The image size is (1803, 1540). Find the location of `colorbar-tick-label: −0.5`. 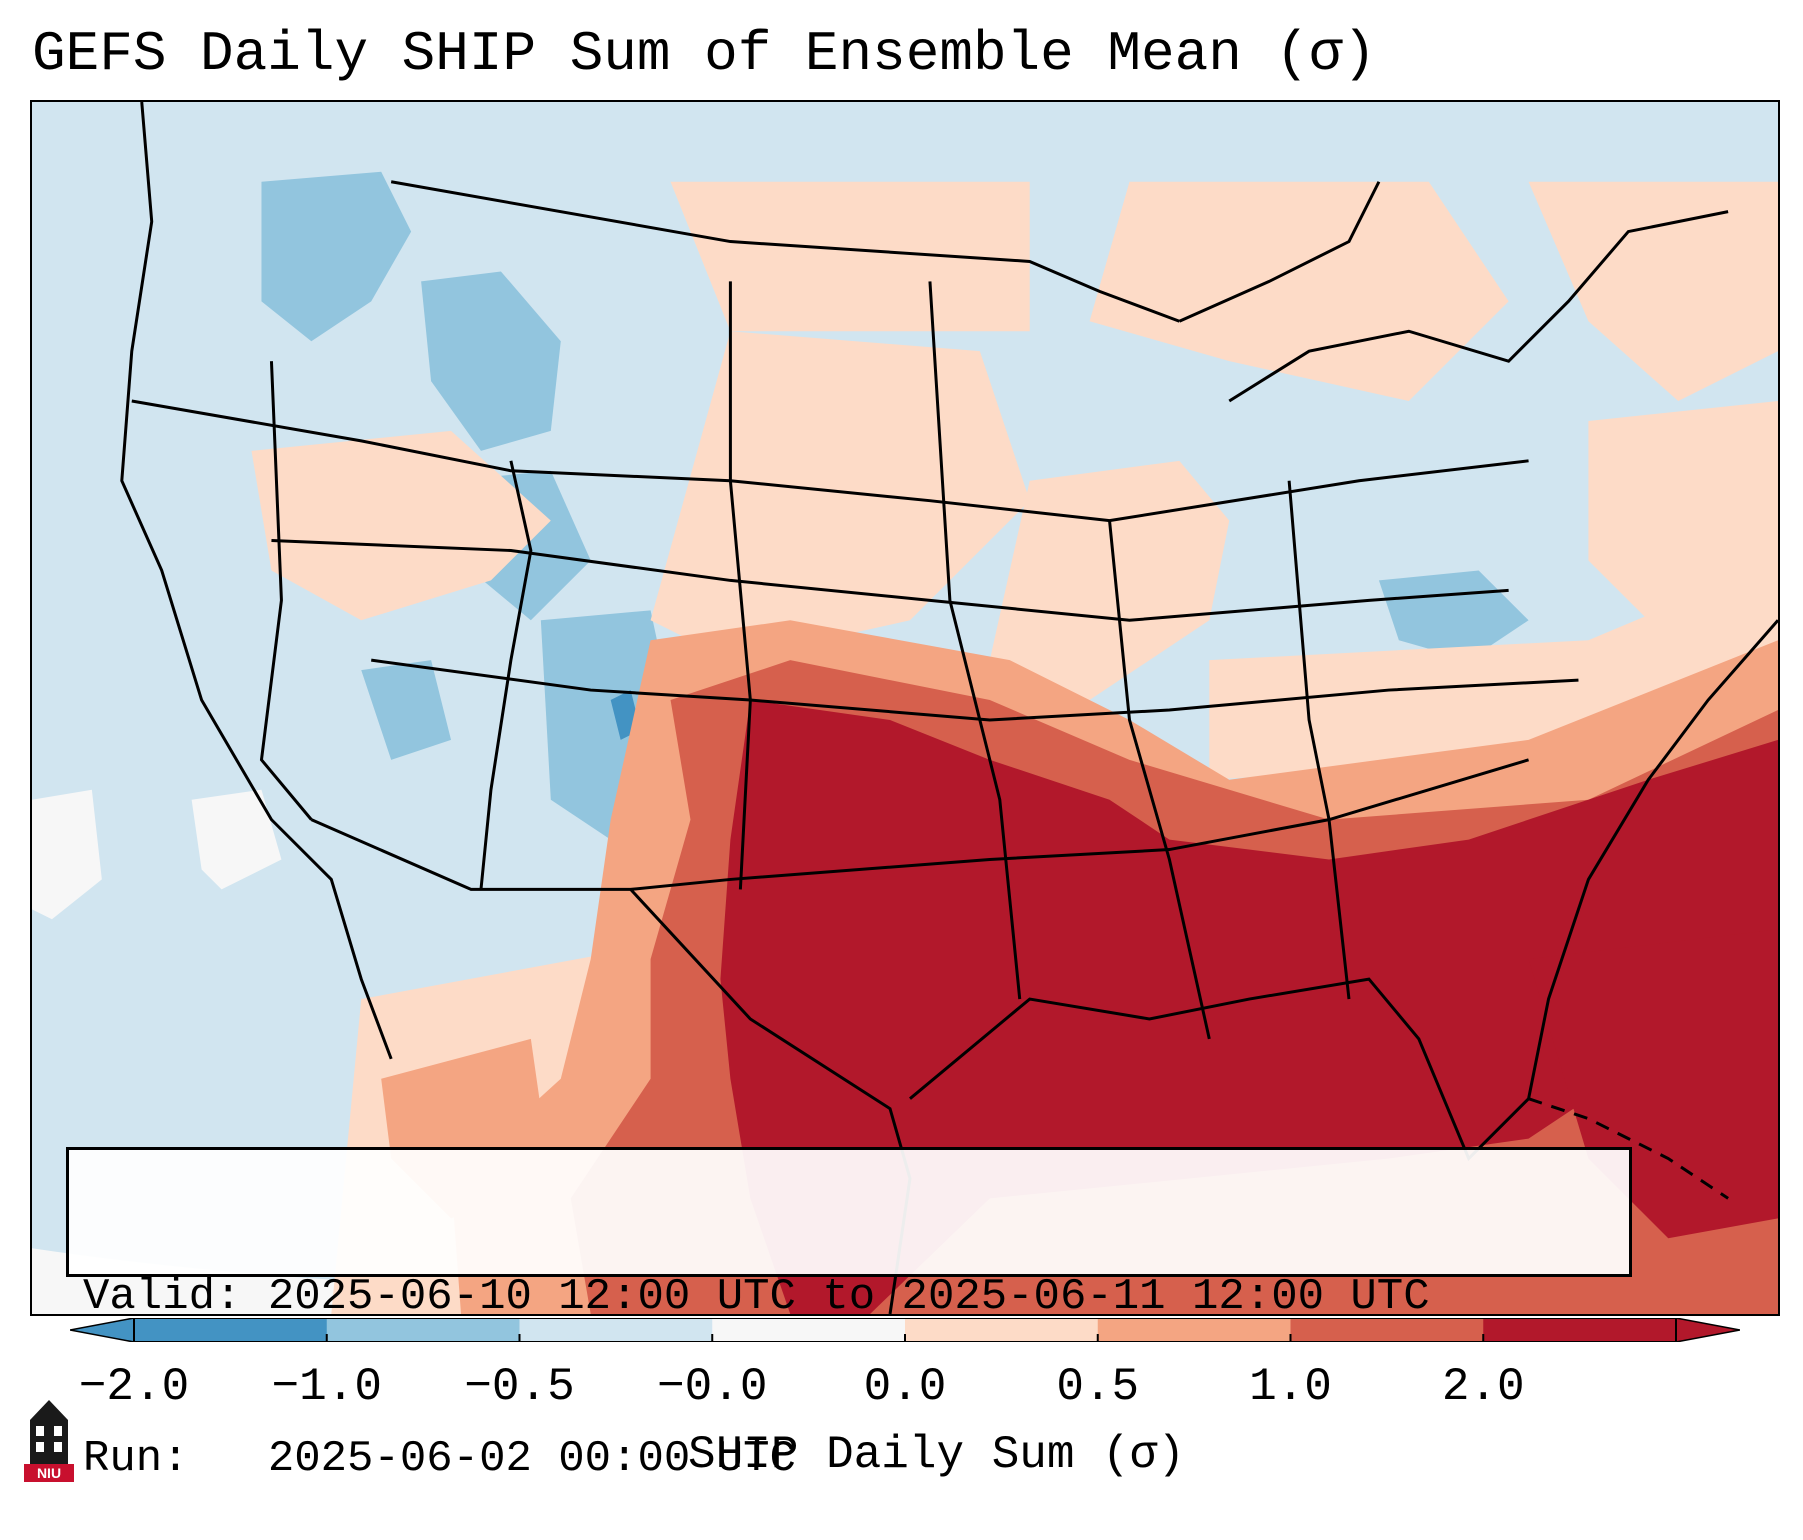

colorbar-tick-label: −0.5 is located at coordinates (519, 1387).